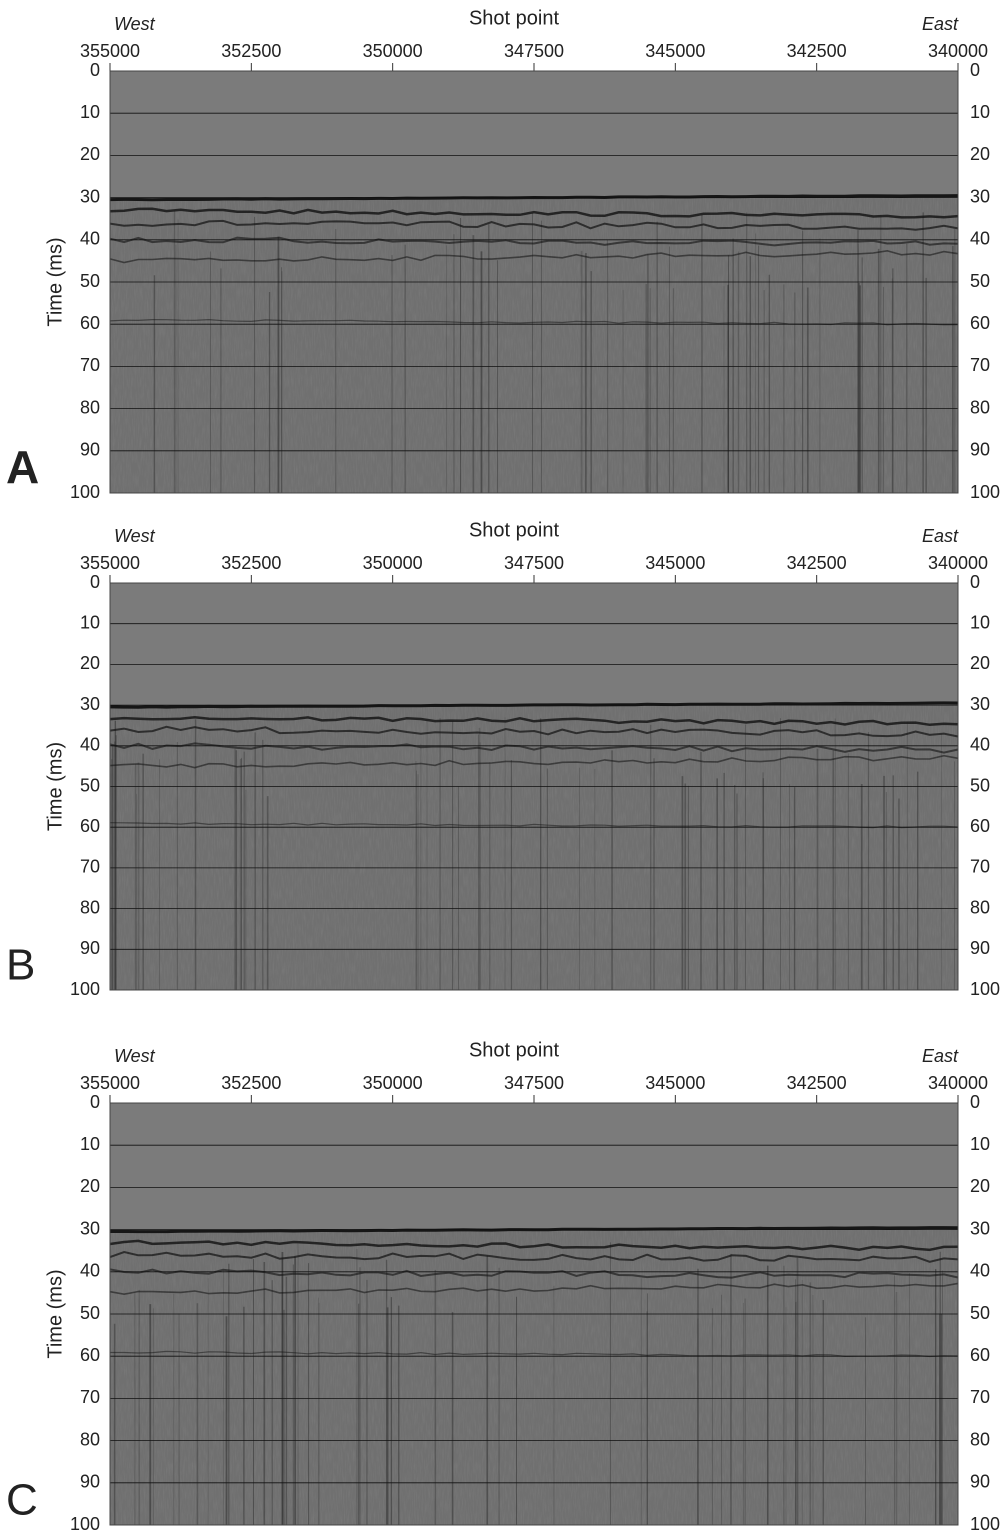  What do you see at coordinates (22, 1500) in the screenshot?
I see `panel-label: C` at bounding box center [22, 1500].